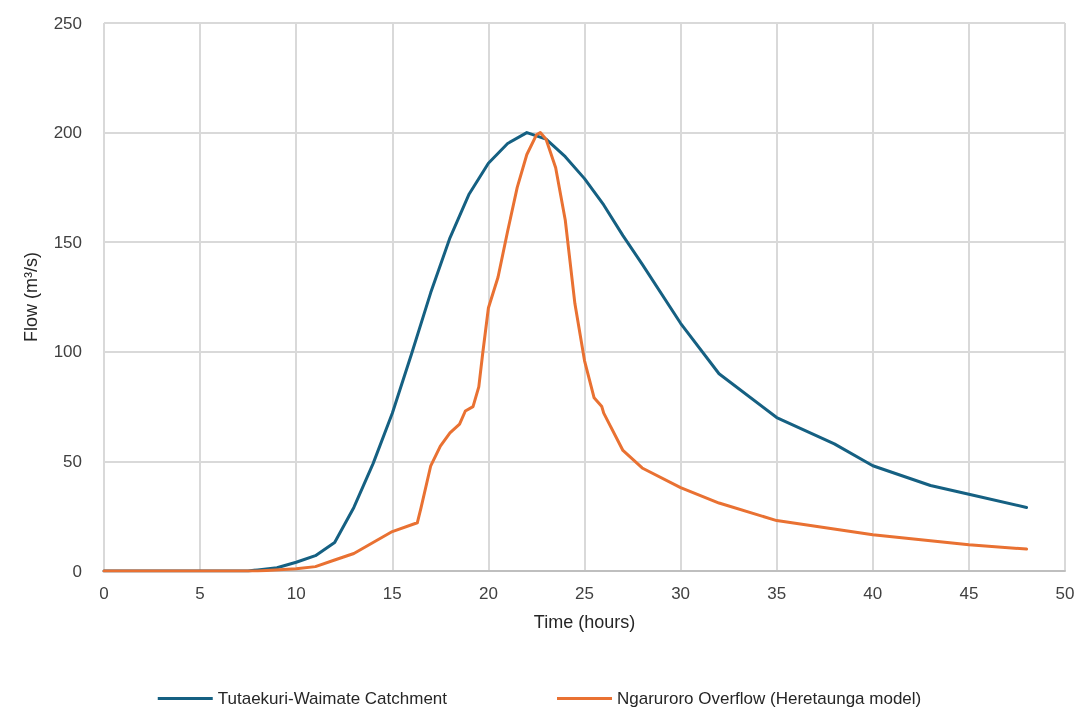 The image size is (1079, 722). I want to click on x-tick-label: 30, so click(681, 593).